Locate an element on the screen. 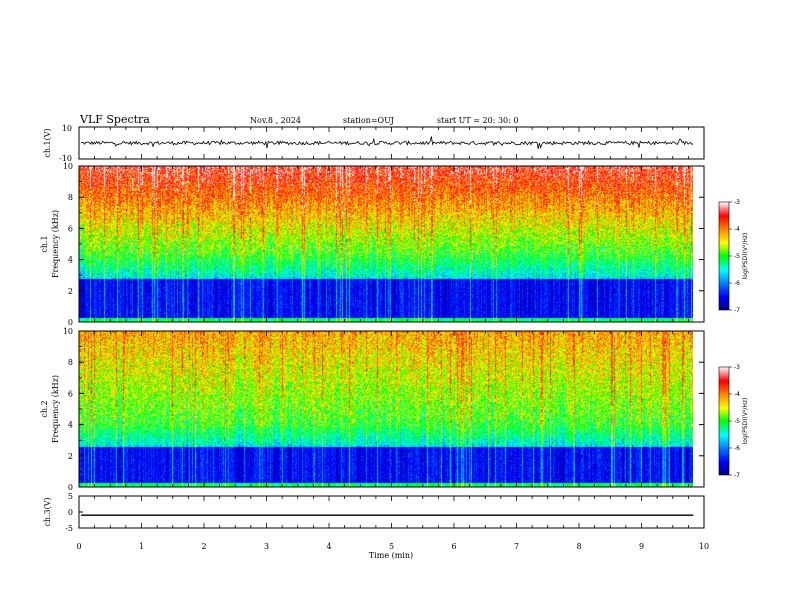 This screenshot has width=792, height=612. xtick-label: 5 is located at coordinates (391, 546).